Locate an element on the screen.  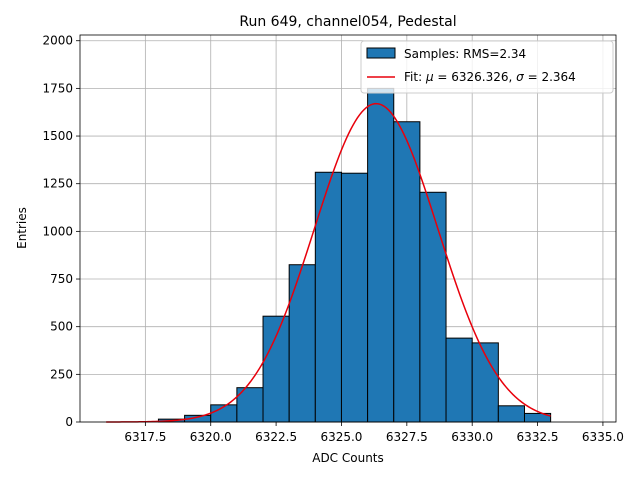
x-tick-label: 6325.0 is located at coordinates (341, 437).